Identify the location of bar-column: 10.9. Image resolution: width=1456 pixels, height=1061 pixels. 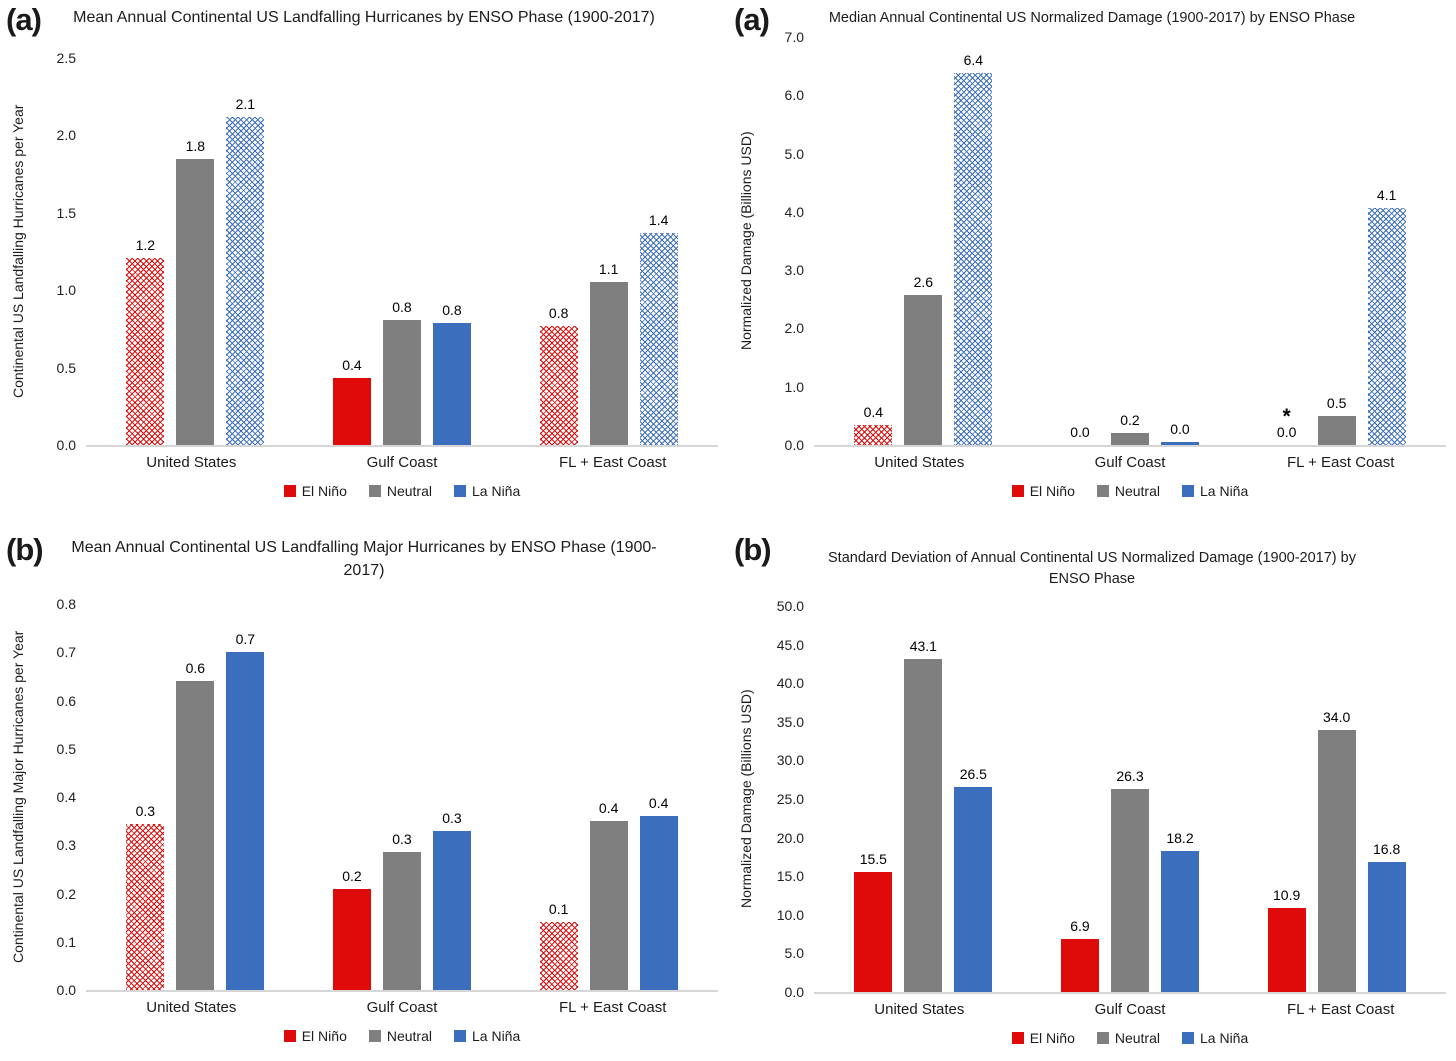
(1286, 939).